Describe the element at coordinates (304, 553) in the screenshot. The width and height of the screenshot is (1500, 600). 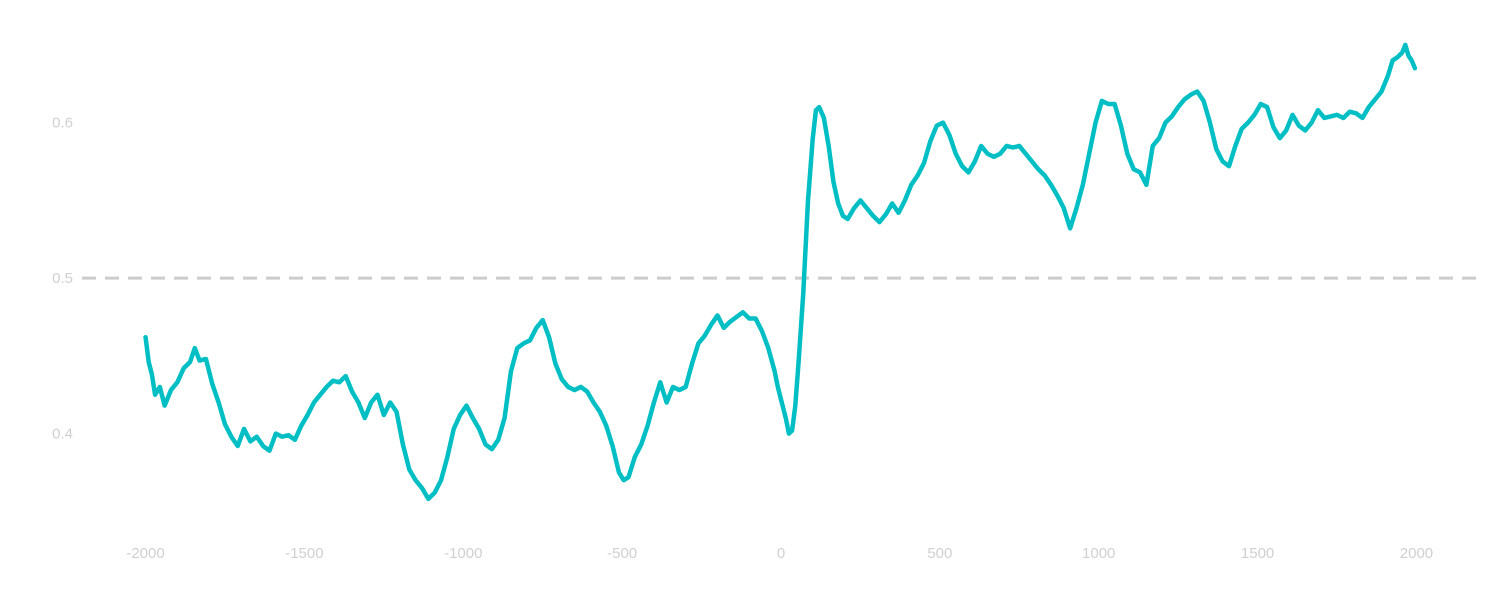
I see `x-tick-label: -1500` at that location.